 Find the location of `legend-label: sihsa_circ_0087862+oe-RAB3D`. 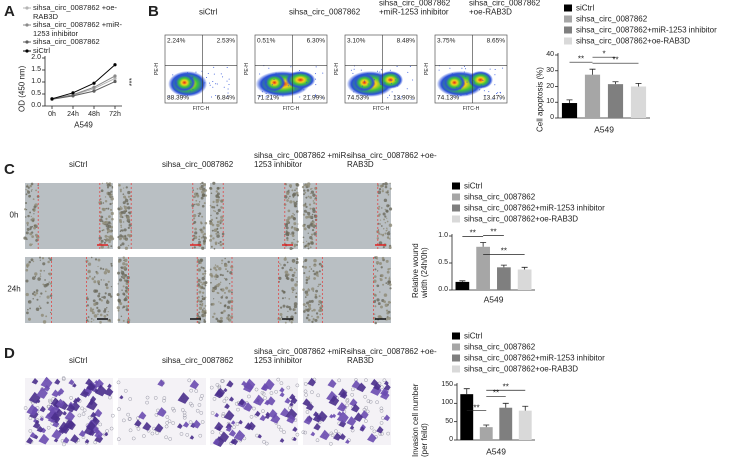

legend-label: sihsa_circ_0087862+oe-RAB3D is located at coordinates (633, 41).